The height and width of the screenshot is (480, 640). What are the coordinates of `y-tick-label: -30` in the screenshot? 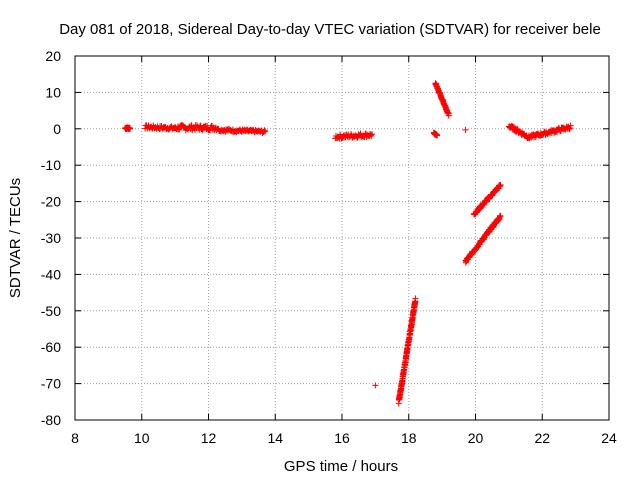 It's located at (51, 238).